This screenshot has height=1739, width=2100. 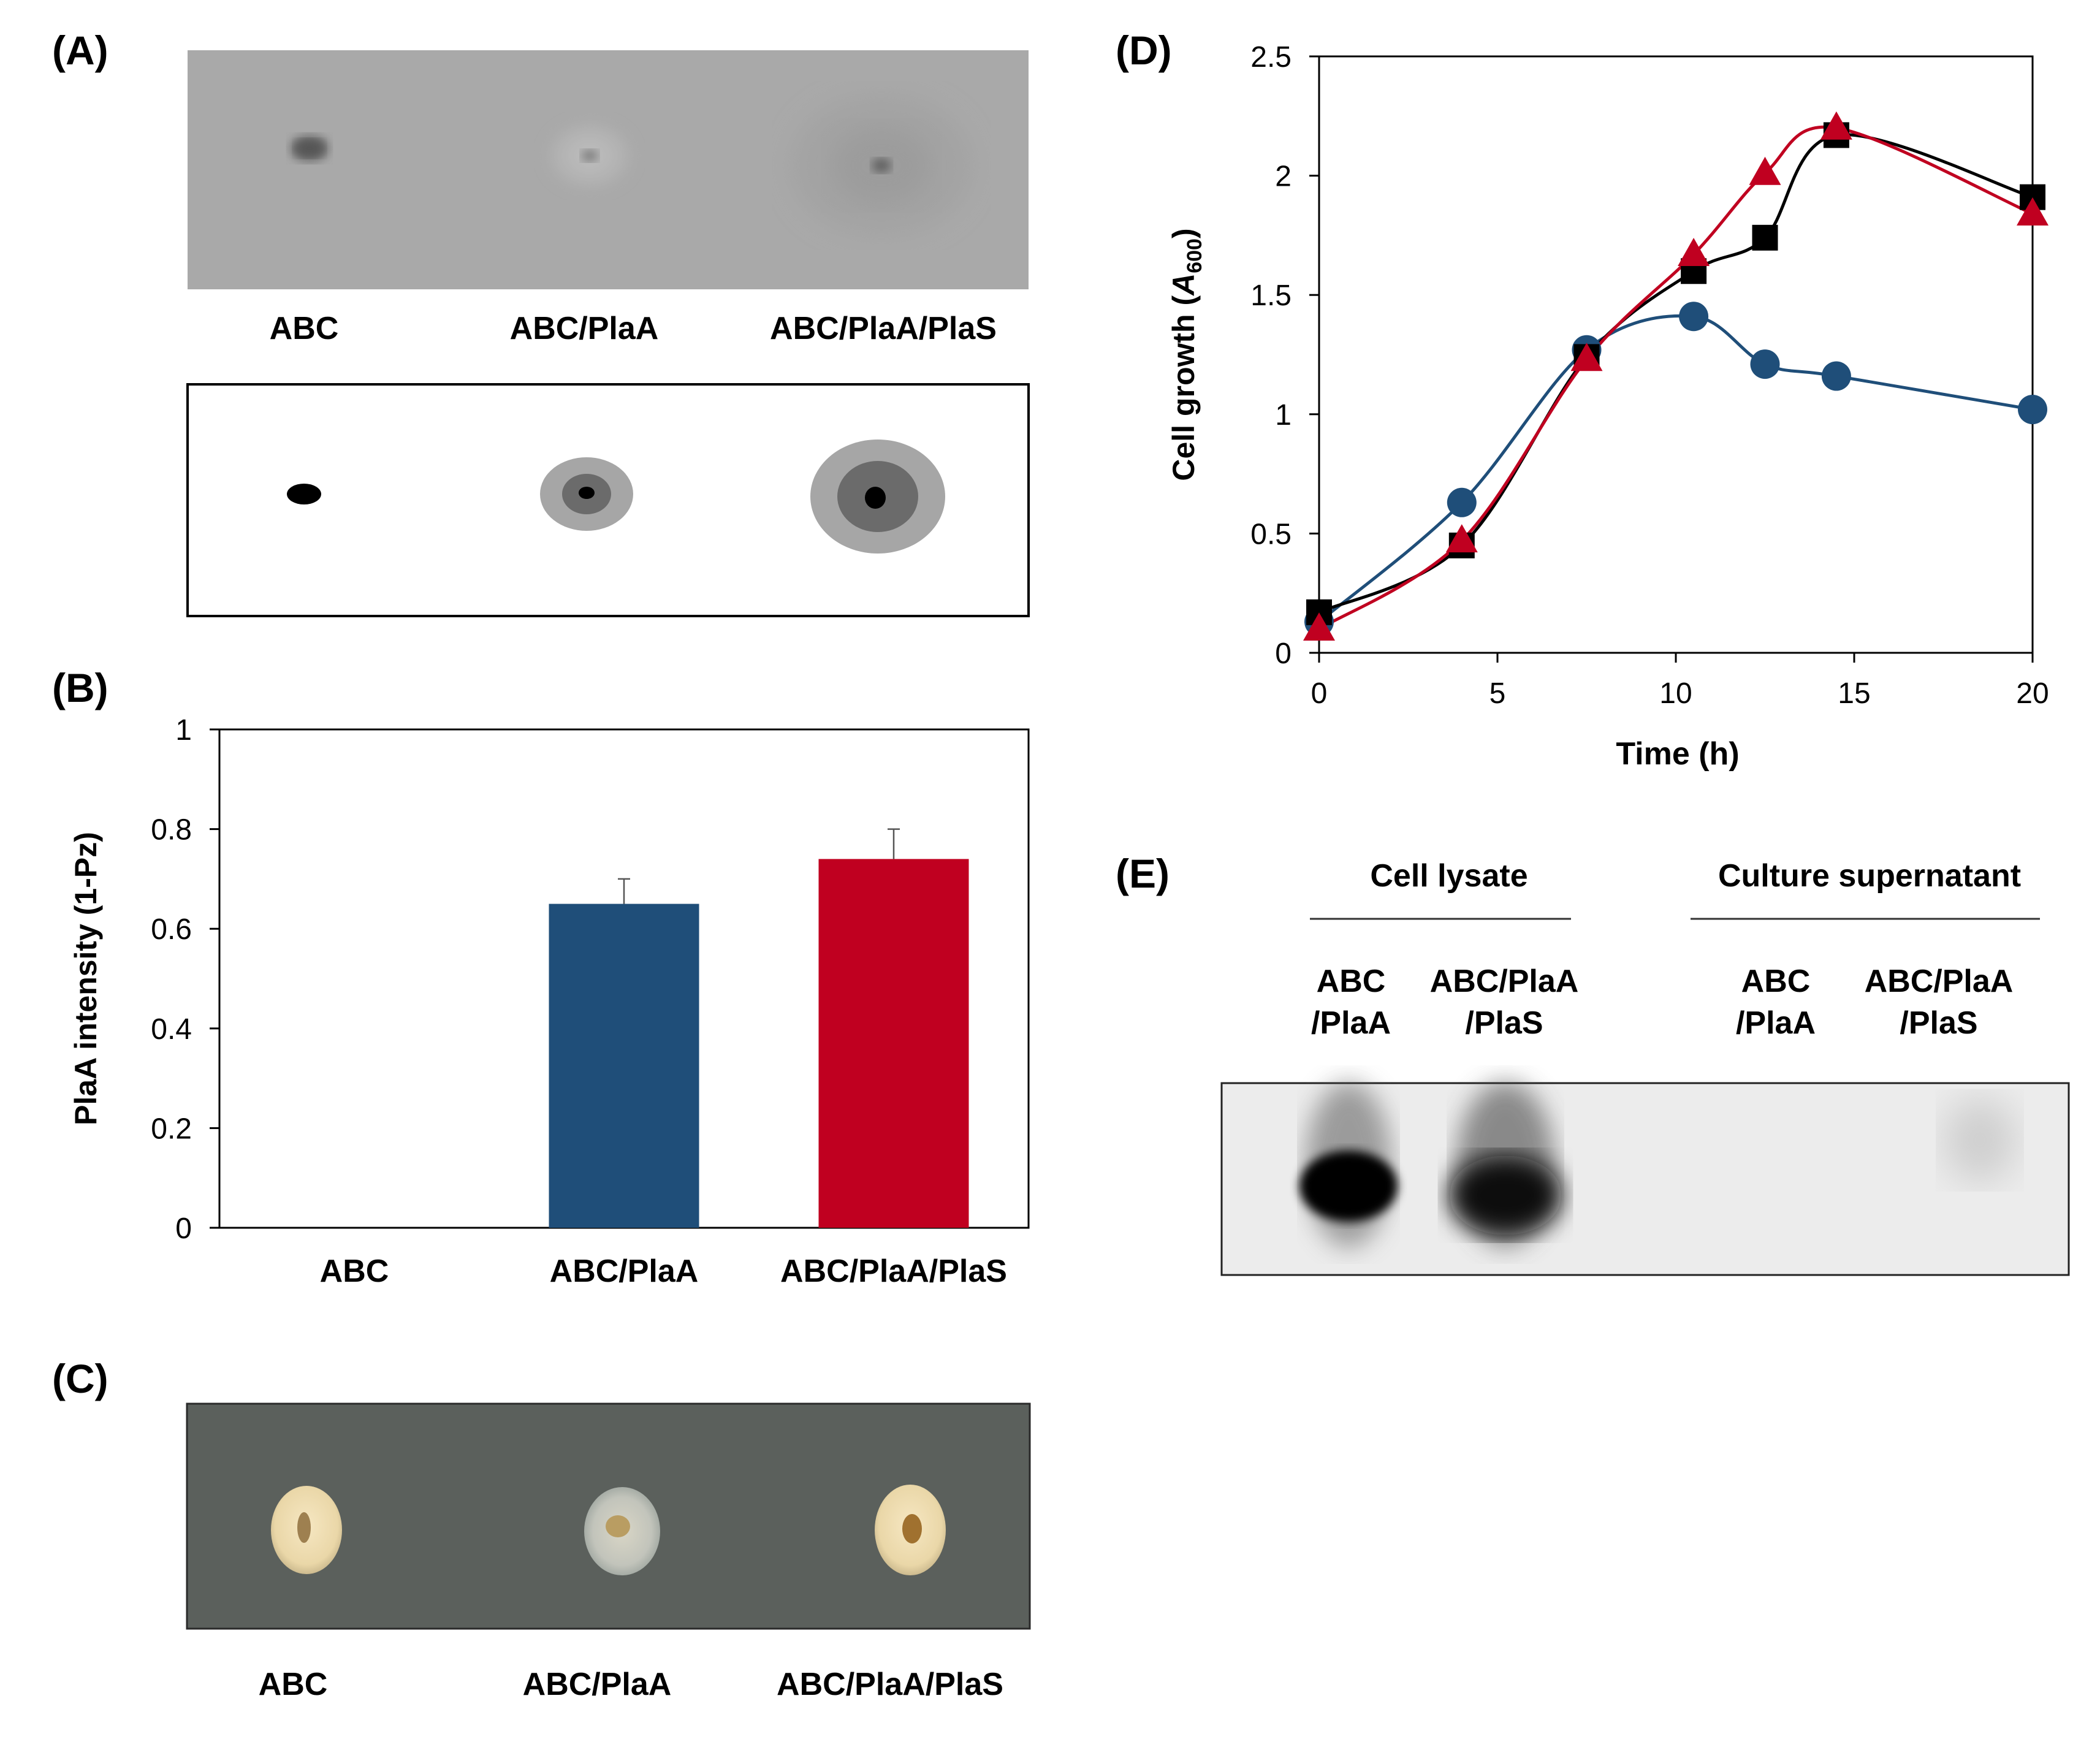 What do you see at coordinates (1283, 177) in the screenshot?
I see `y-tick-label: 2` at bounding box center [1283, 177].